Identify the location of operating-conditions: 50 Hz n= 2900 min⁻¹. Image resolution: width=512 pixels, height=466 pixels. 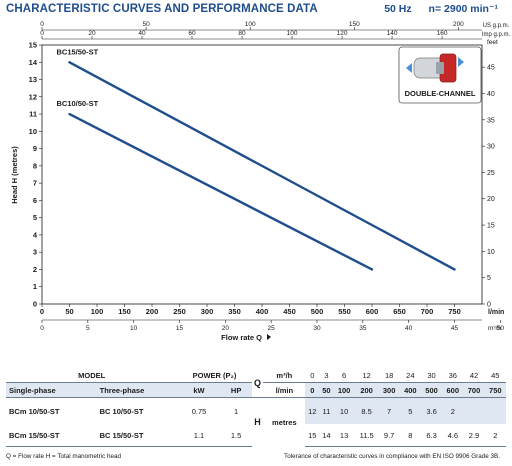
(441, 9).